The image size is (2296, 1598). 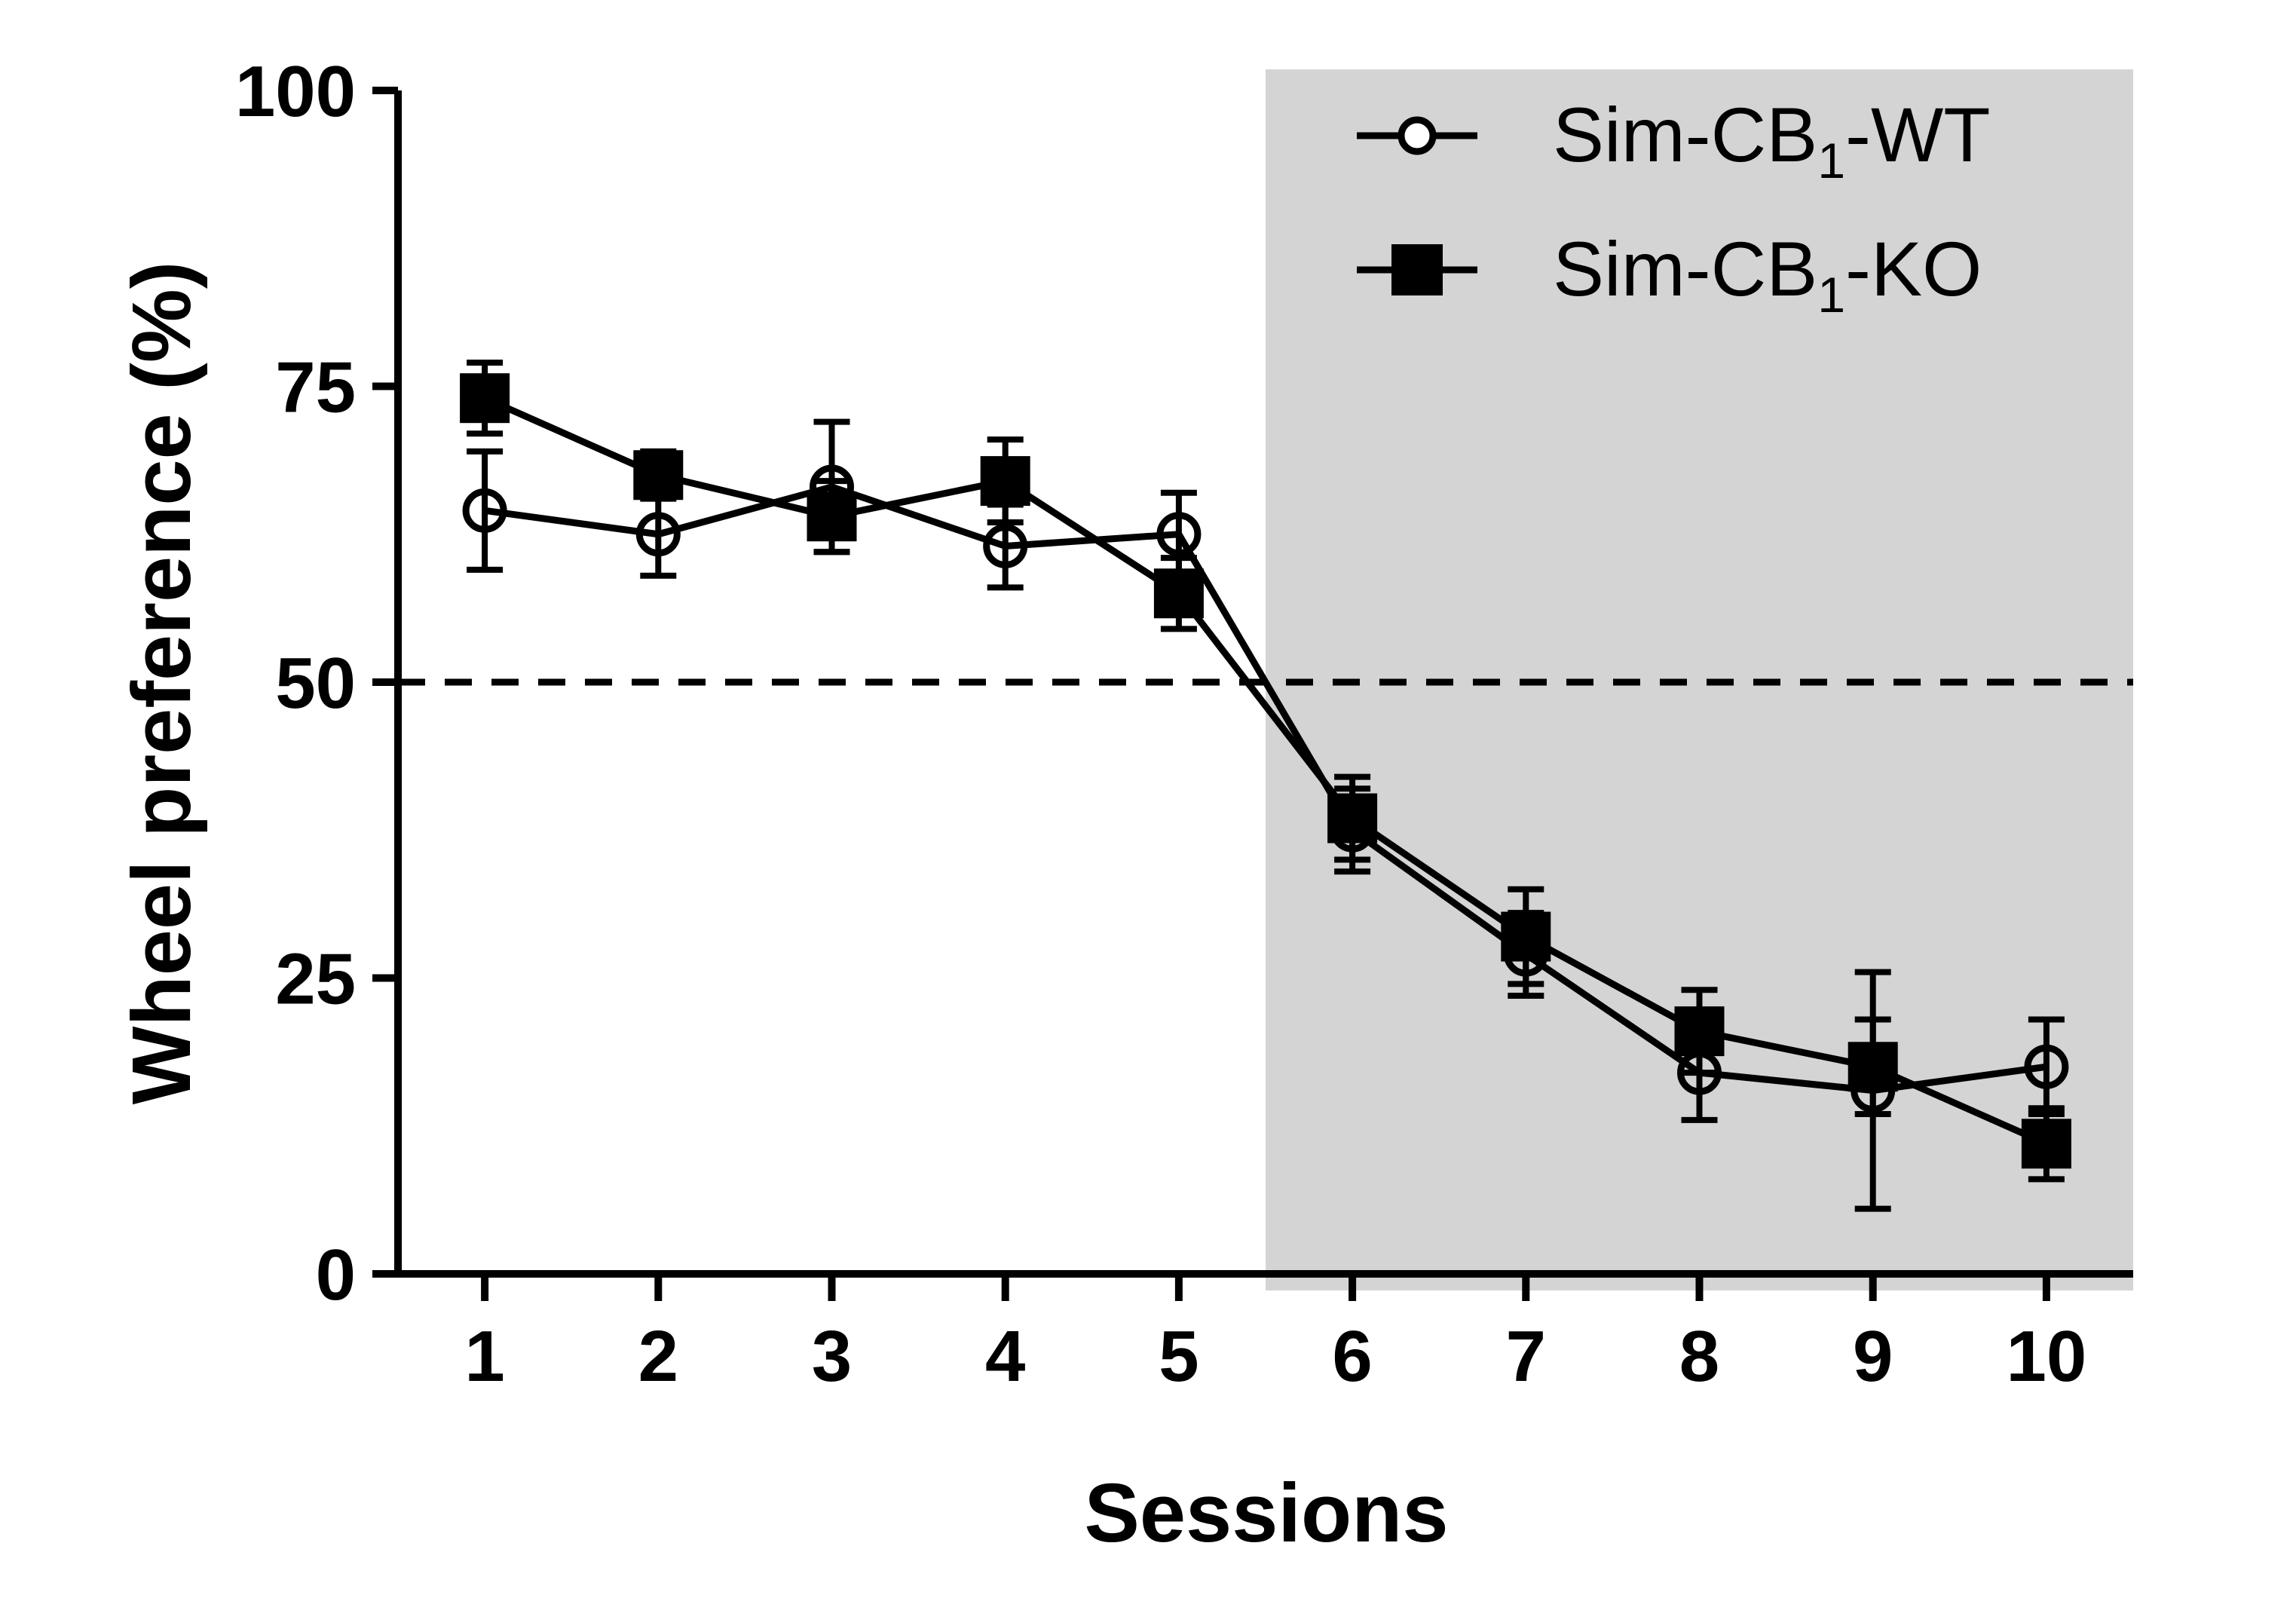 What do you see at coordinates (1685, 135) in the screenshot?
I see `legend-label-wt-name: Sim-CB` at bounding box center [1685, 135].